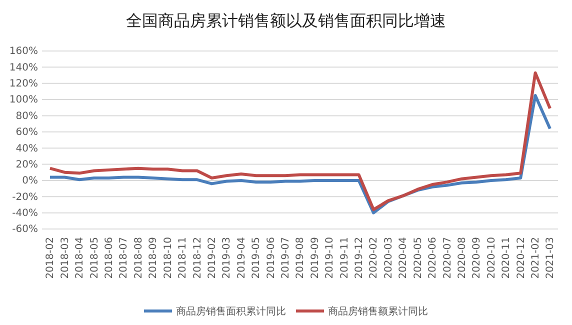  What do you see at coordinates (183, 258) in the screenshot?
I see `x-tick-label: 2018-11` at bounding box center [183, 258].